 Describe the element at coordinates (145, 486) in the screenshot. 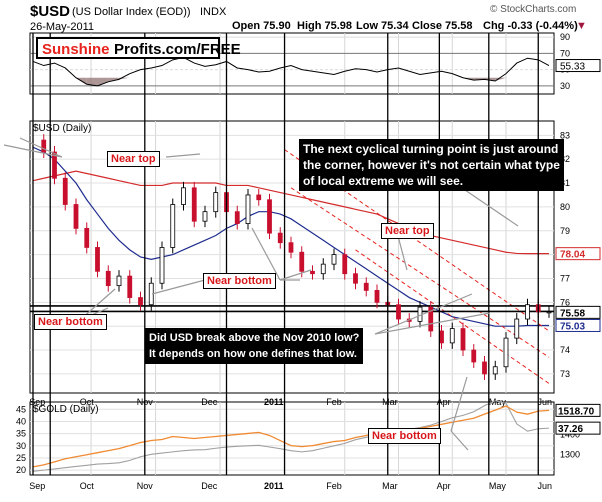

I see `gold-x-tick-label: Nov` at that location.